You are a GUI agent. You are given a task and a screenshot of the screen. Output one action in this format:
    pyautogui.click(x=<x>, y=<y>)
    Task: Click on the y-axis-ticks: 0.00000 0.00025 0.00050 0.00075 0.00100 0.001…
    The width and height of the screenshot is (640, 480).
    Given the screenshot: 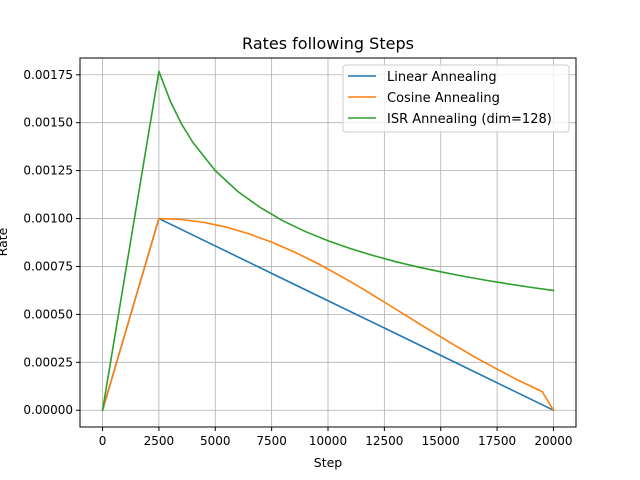 What is the action you would take?
    pyautogui.click(x=51, y=242)
    